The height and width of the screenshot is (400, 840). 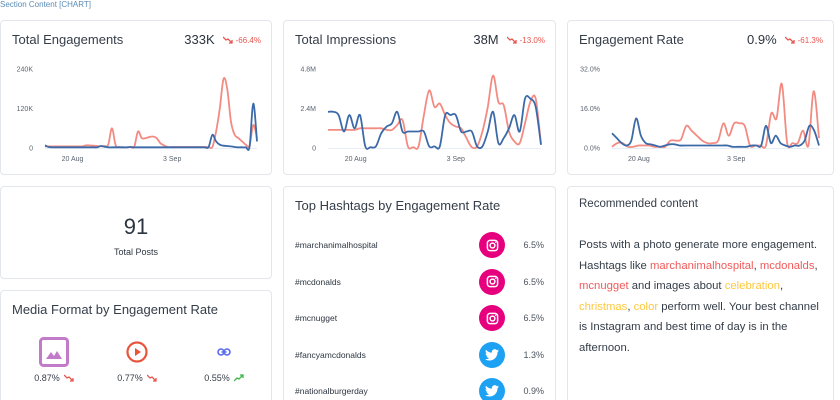 I want to click on kpi: 333K -66.4%, so click(x=222, y=39).